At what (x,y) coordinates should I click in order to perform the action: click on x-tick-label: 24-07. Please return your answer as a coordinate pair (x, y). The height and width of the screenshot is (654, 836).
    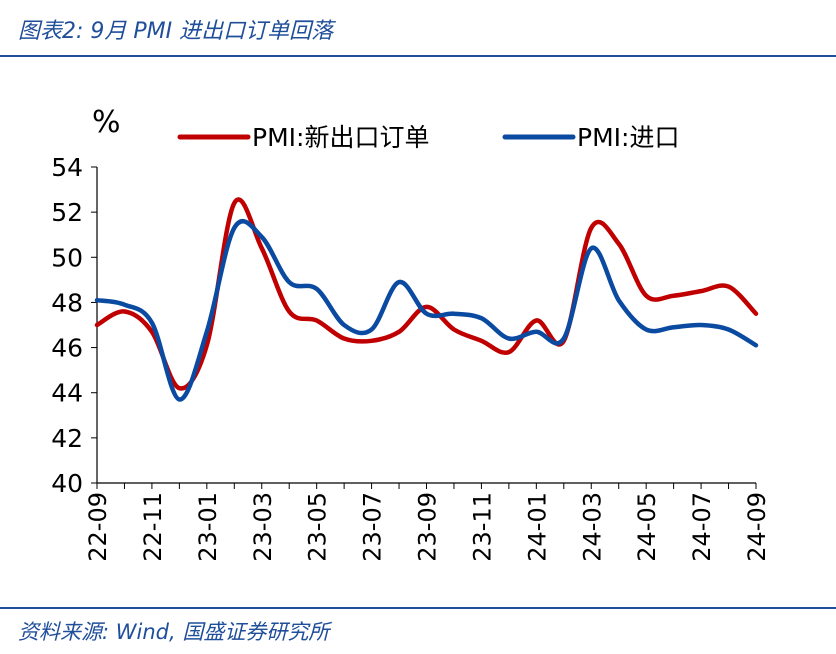
    Looking at the image, I should click on (702, 527).